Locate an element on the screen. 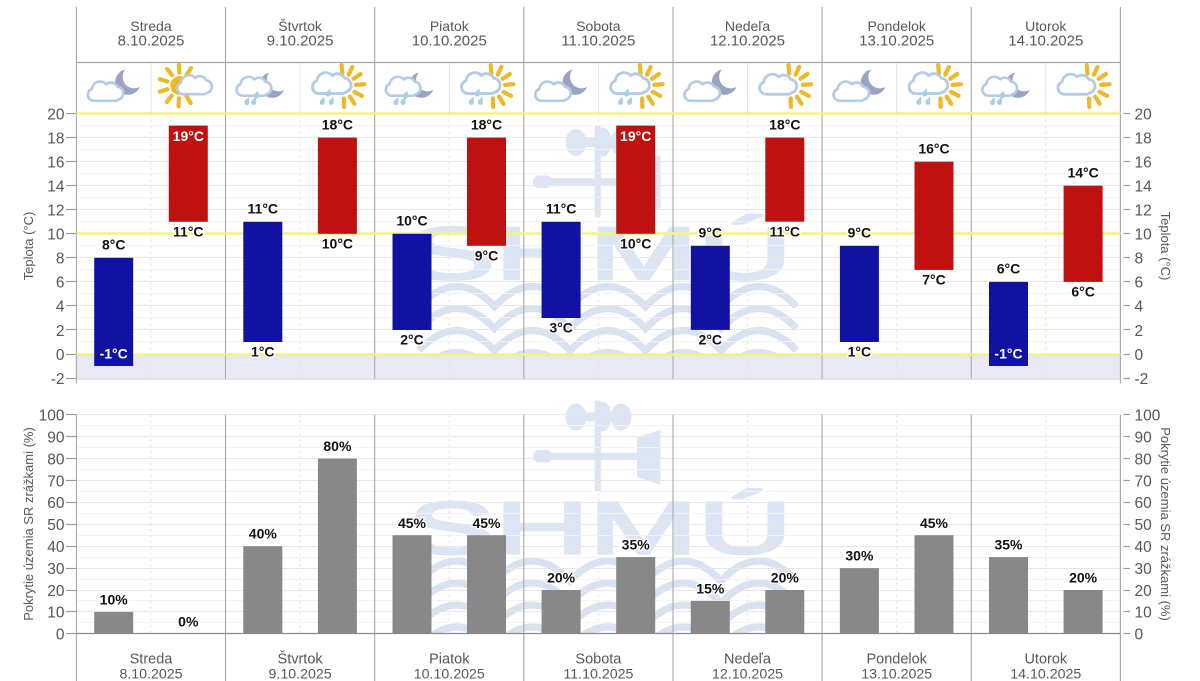 Image resolution: width=1200 pixels, height=681 pixels. svg-text: 19°C is located at coordinates (635, 136).